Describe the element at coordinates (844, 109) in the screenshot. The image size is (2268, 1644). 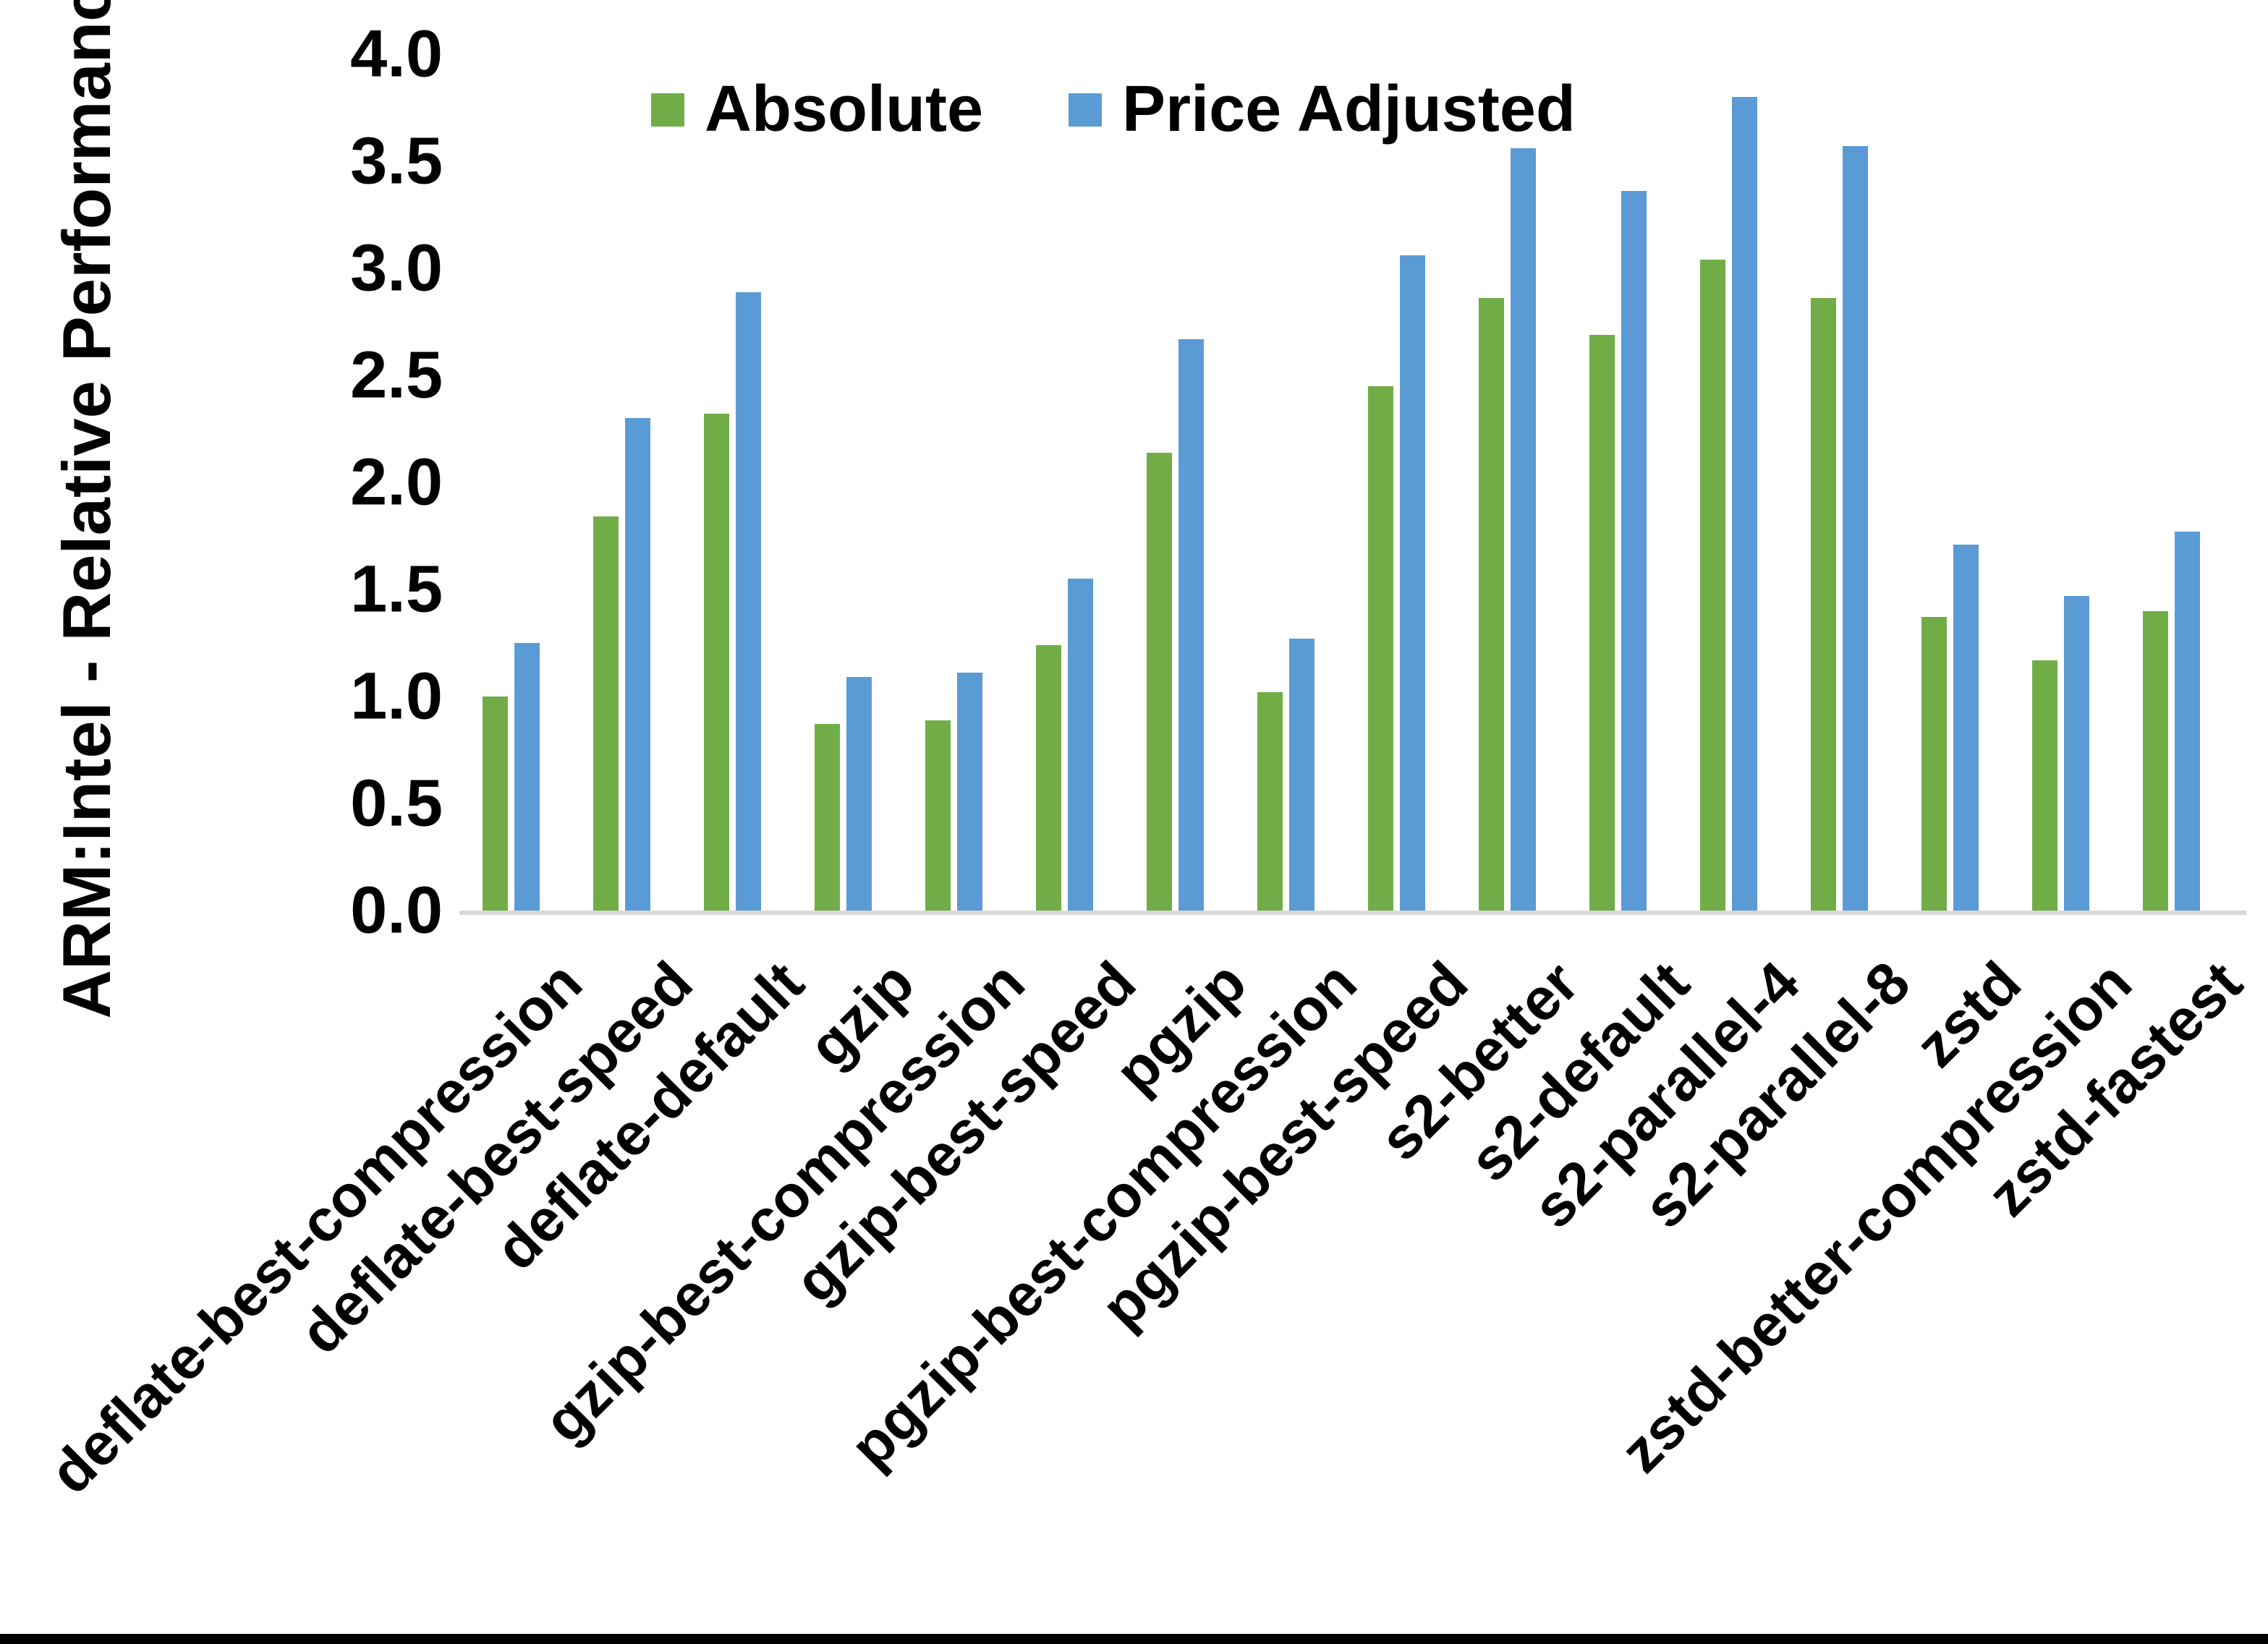
I see `legend-label: Absolute` at that location.